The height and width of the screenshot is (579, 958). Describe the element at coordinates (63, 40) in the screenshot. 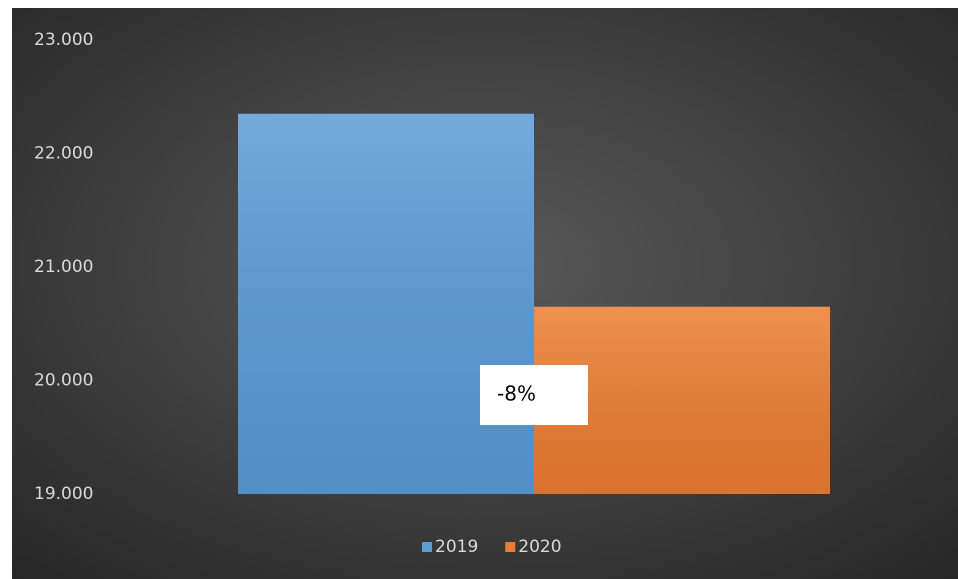

I see `y-tick-label: 23.000` at that location.